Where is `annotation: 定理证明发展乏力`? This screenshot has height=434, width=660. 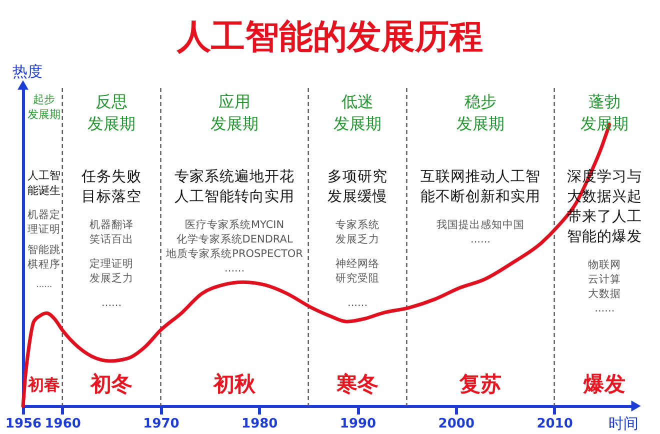
annotation: 定理证明发展乏力 is located at coordinates (112, 270).